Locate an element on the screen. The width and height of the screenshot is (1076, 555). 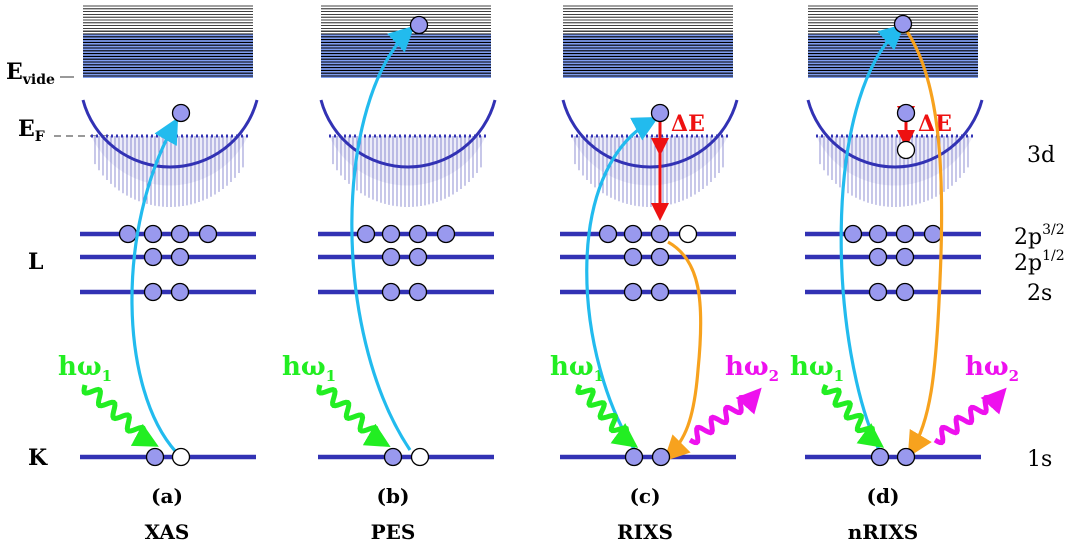
panel-a-photon-in-label: hω1 is located at coordinates (85, 368).